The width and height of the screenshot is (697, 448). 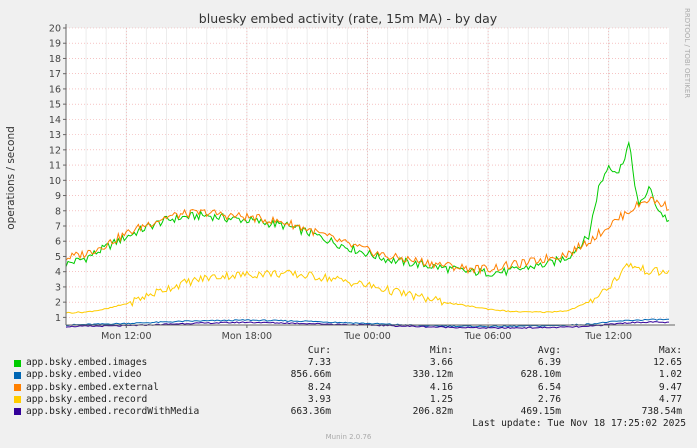 I want to click on legend-avg: 628.10m, so click(x=540, y=375).